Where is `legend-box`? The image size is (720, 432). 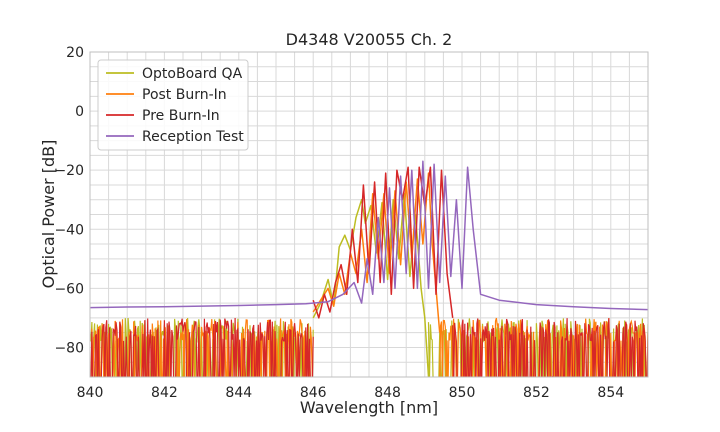 legend-box is located at coordinates (173, 105).